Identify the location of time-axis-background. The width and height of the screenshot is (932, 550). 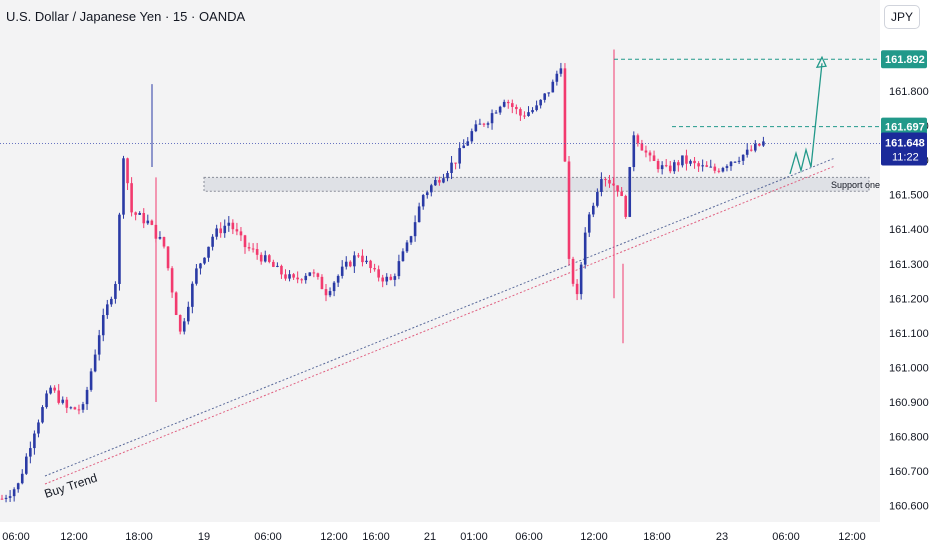
(440, 536).